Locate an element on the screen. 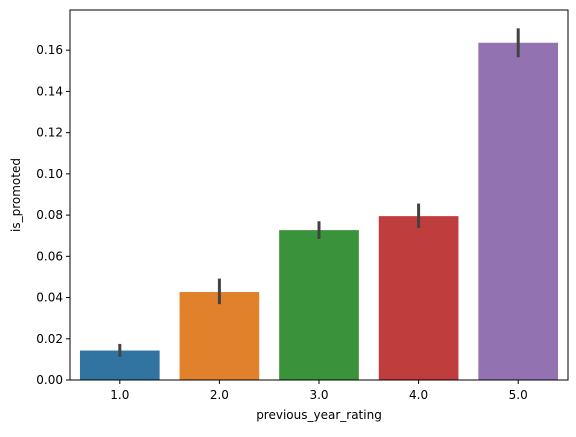  y-tick-label: 0.08 is located at coordinates (49, 215).